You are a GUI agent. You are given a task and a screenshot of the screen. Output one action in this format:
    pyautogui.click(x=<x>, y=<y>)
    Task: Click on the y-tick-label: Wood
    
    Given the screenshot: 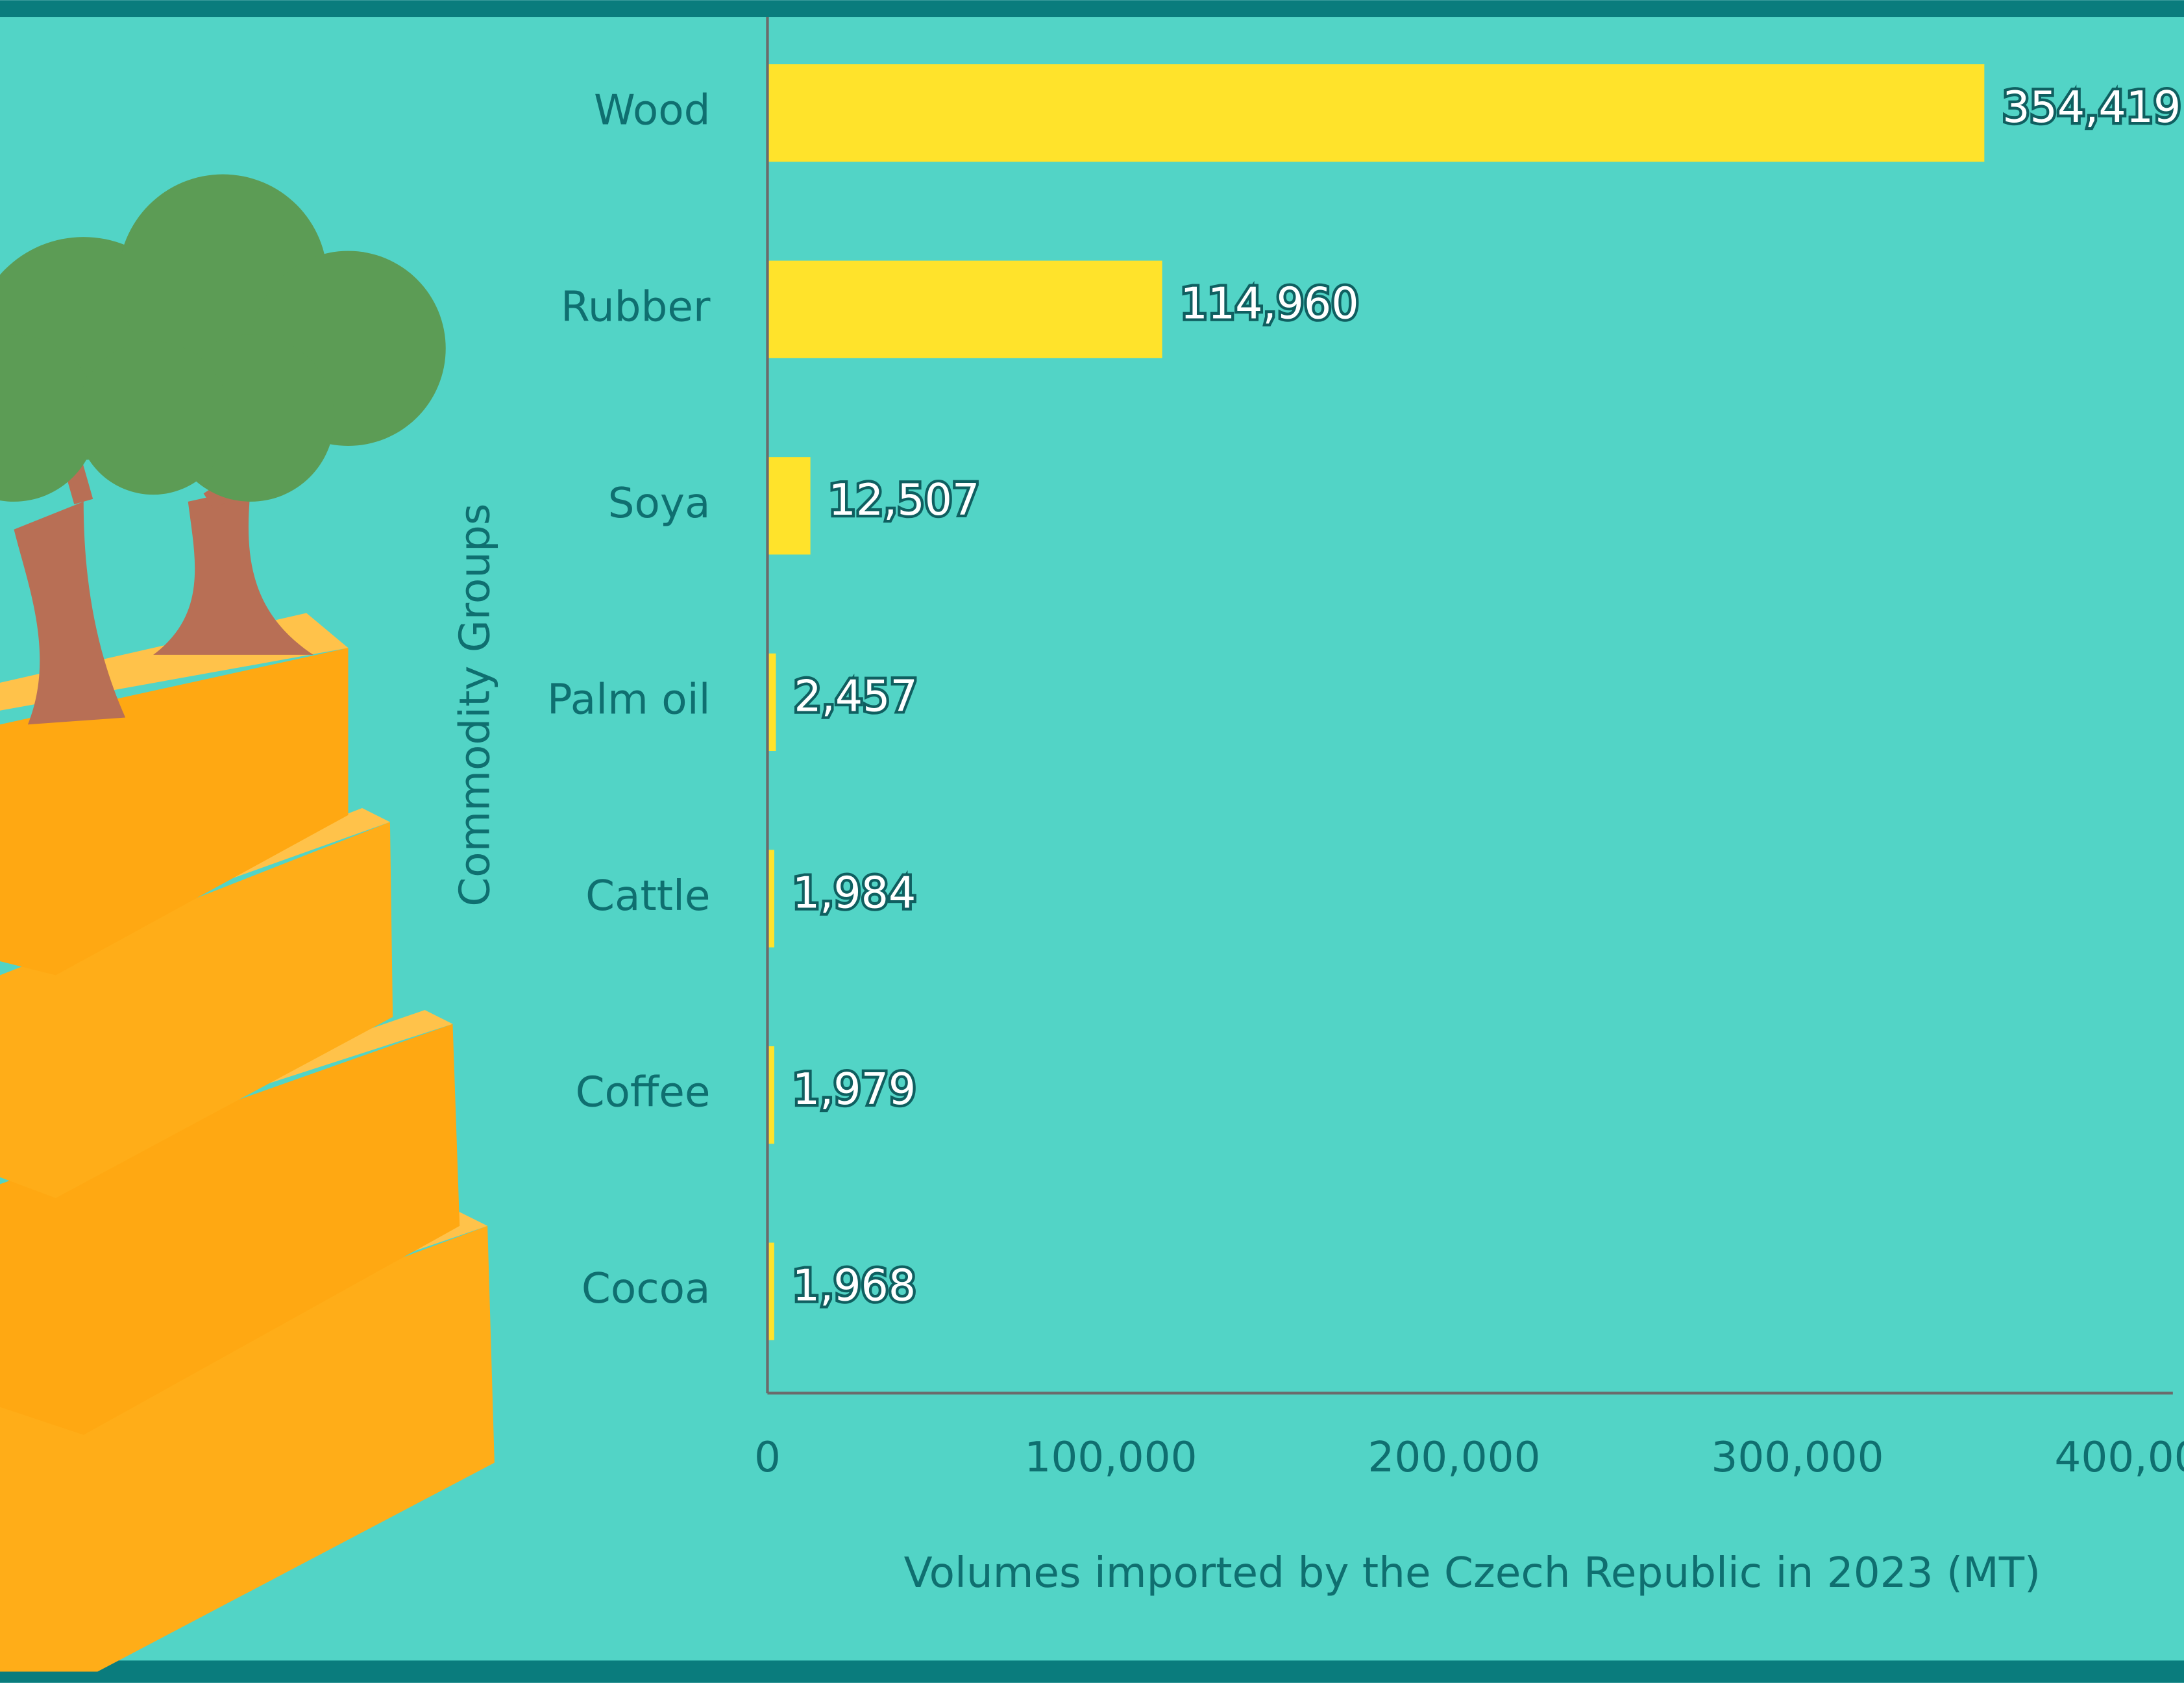 What is the action you would take?
    pyautogui.click(x=653, y=110)
    